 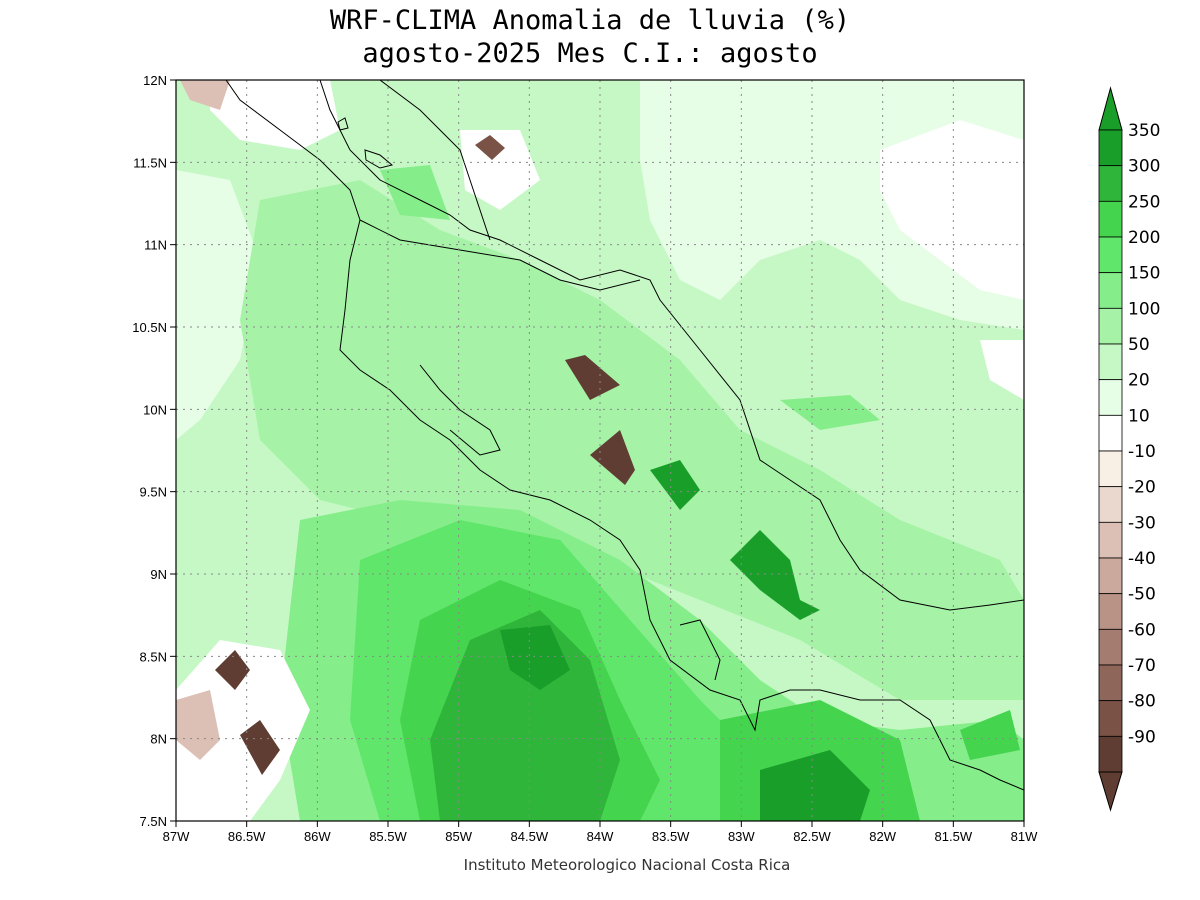 What do you see at coordinates (990, 735) in the screenshot?
I see `green-patch-far-southeast` at bounding box center [990, 735].